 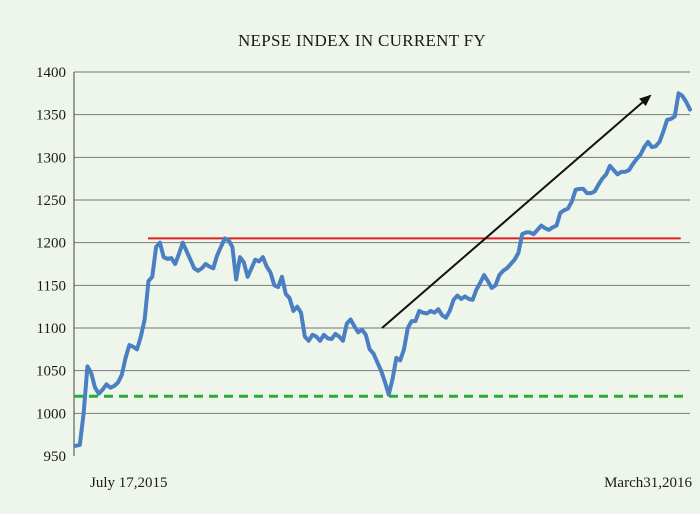 I want to click on y-axis-ticks: 950 1000 1050 1100 1150 1200 1250 1300 1350 1400, so click(x=51, y=265).